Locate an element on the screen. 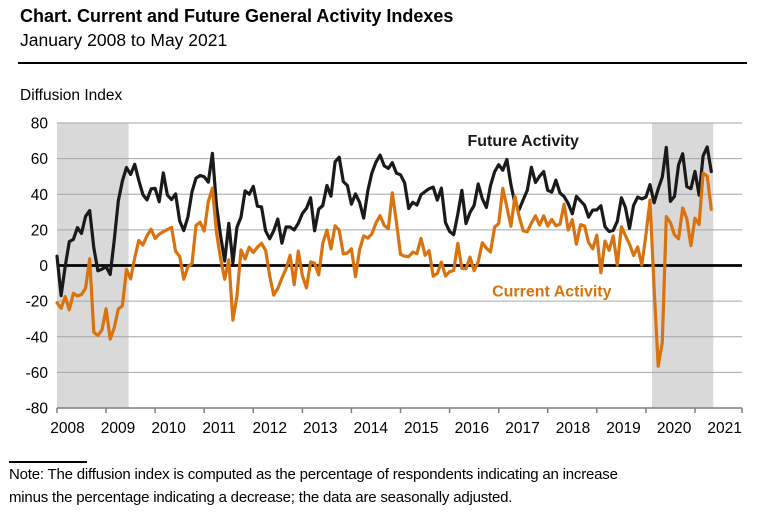 Image resolution: width=768 pixels, height=528 pixels. x-axis-year-label: 2015 is located at coordinates (421, 428).